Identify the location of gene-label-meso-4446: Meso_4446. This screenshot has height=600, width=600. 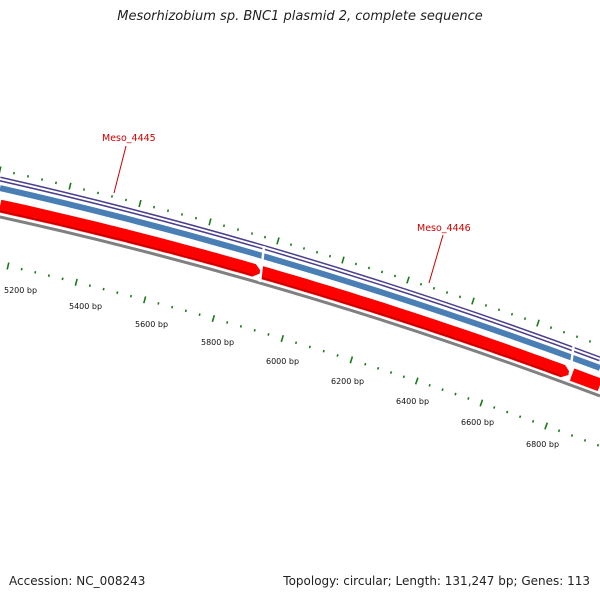
(444, 228).